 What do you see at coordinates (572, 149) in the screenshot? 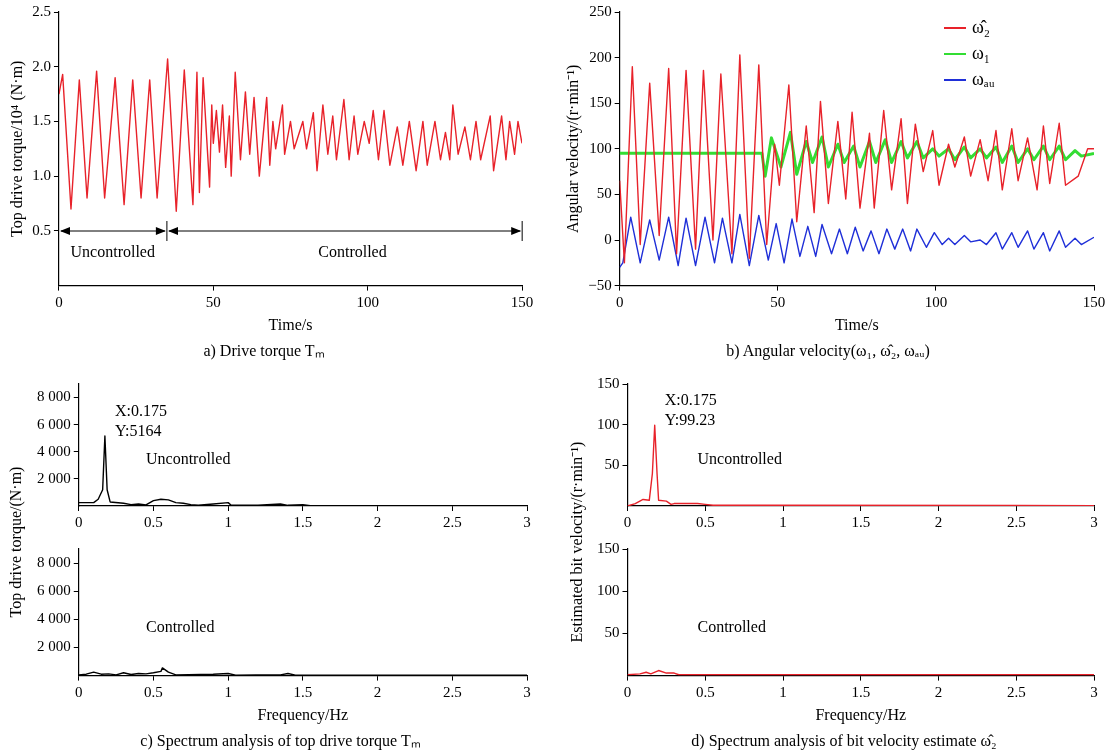
I see `y-axis-title: Angular velocity/(r·min⁻¹)` at bounding box center [572, 149].